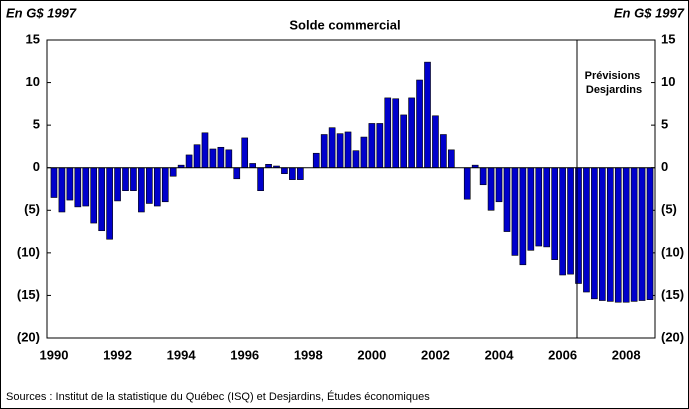 The width and height of the screenshot is (689, 409). I want to click on y2-tick-label: 0, so click(664, 166).